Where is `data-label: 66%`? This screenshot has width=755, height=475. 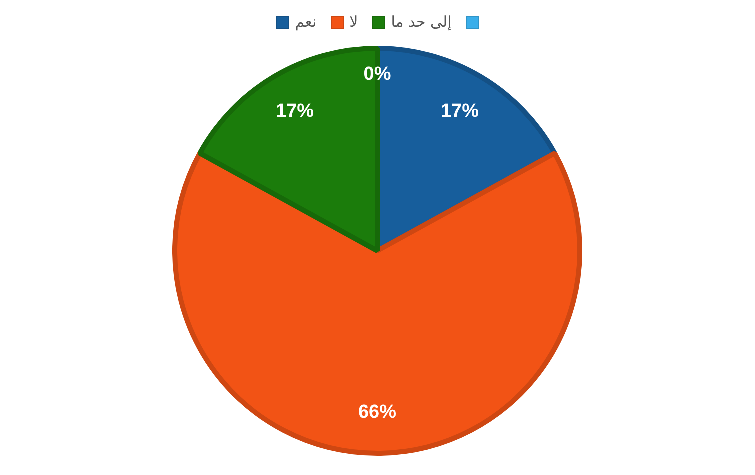
data-label: 66% is located at coordinates (377, 413).